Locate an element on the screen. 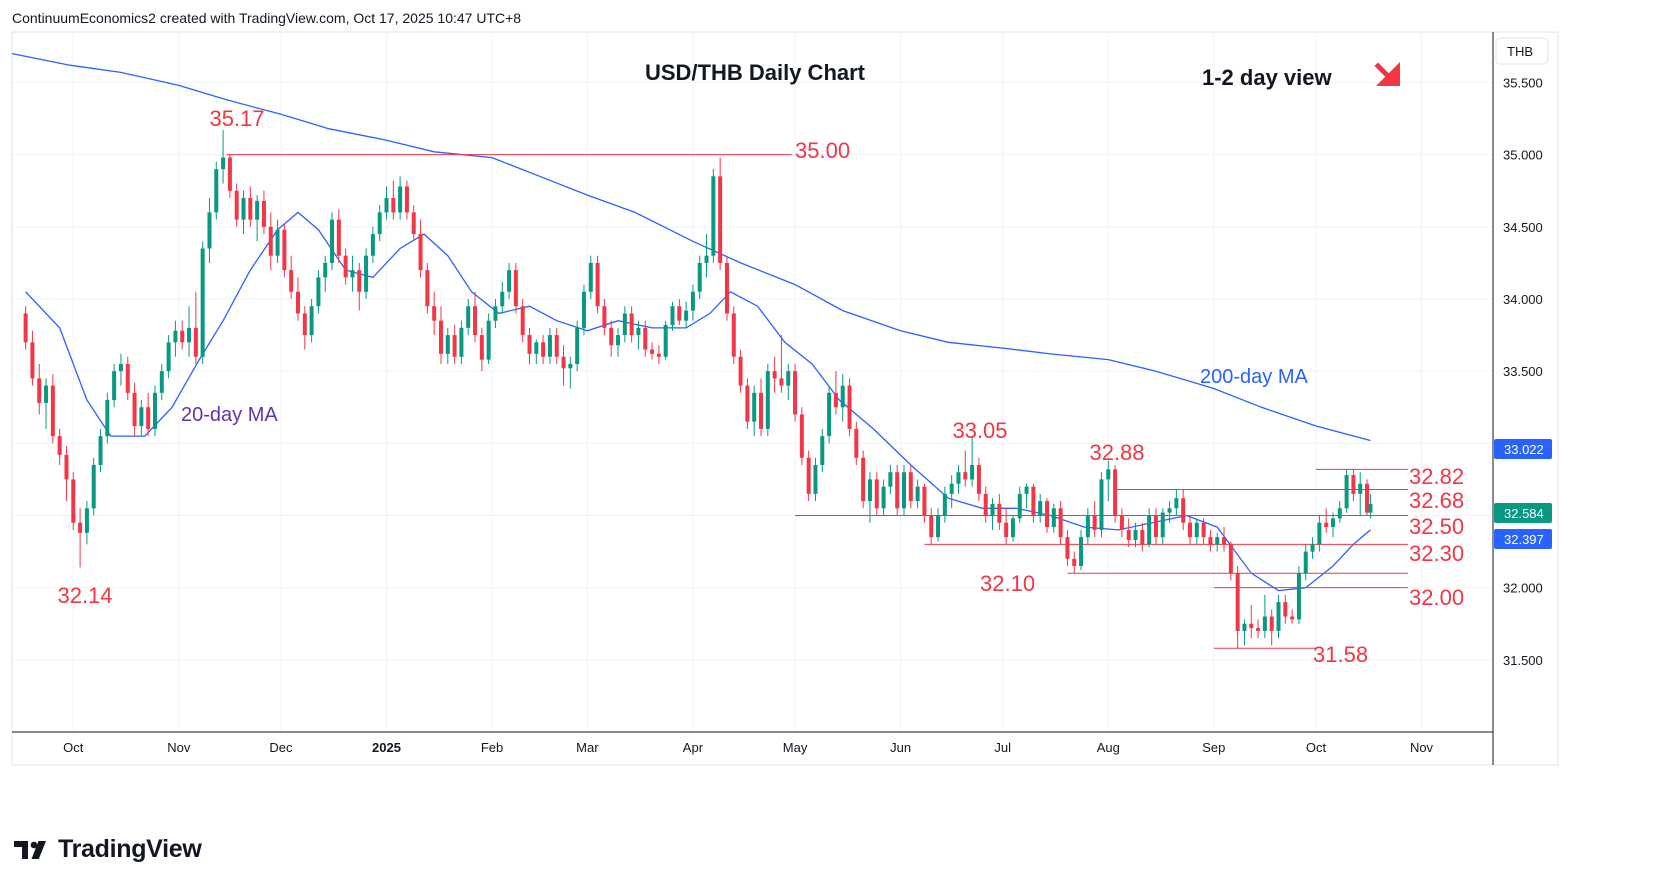  ma20-label: 20-day MA is located at coordinates (229, 415).